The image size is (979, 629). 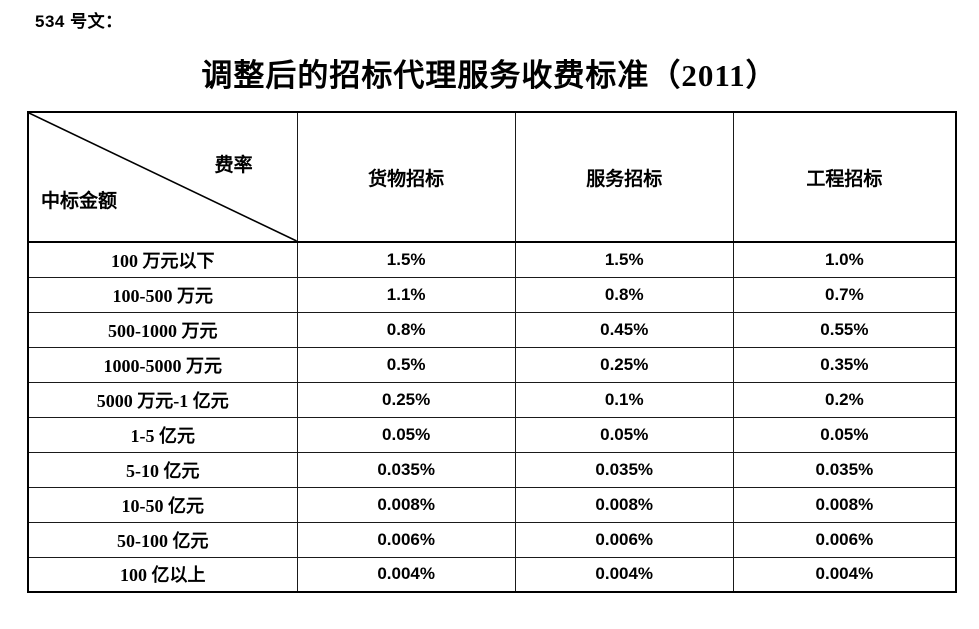 I want to click on table-row: 100 亿以上 0.004% 0.004% 0.004%, so click(x=492, y=574).